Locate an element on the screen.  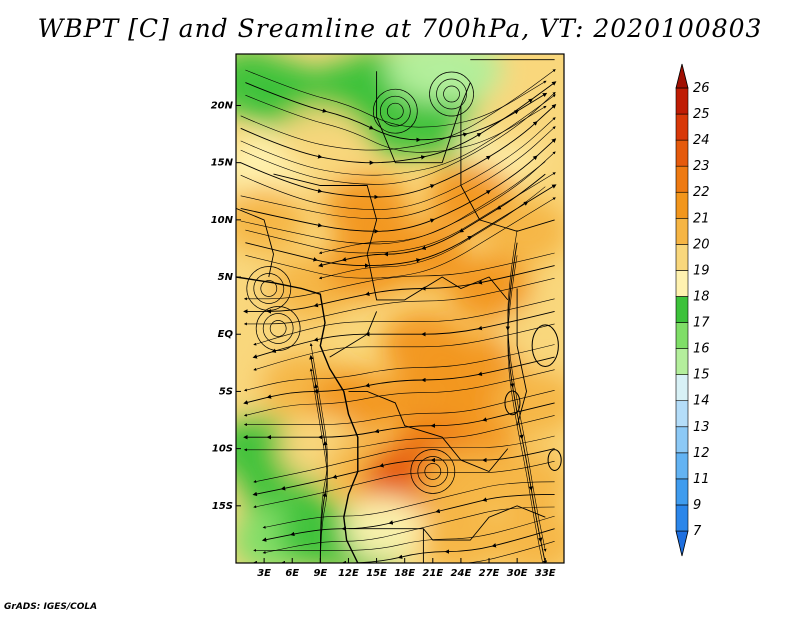
x-axis: 3E 6E 9E 12E 15E 18E 21E 24E 27E 30E 33E is located at coordinates (406, 568).